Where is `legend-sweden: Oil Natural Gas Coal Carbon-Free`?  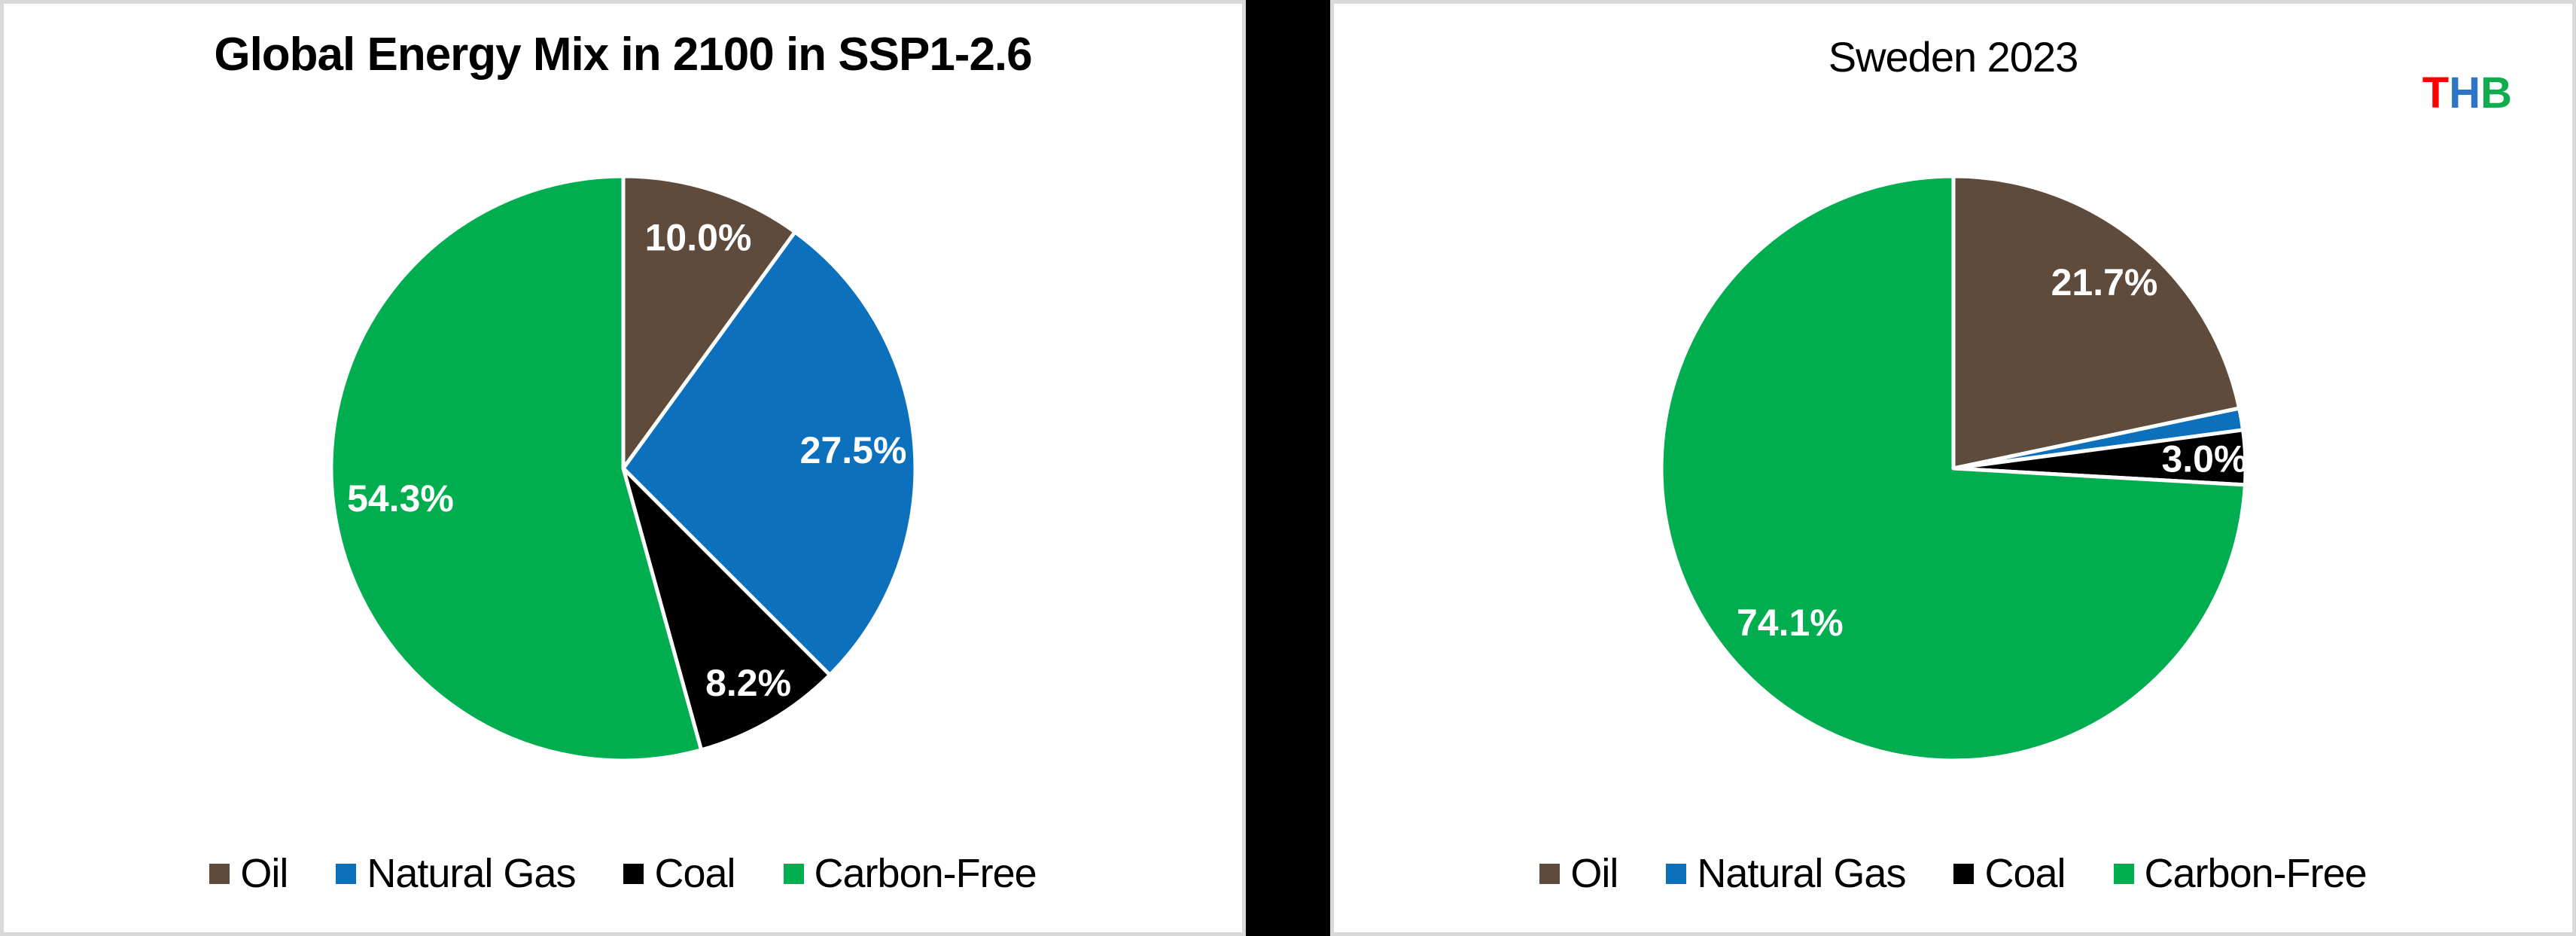 legend-sweden: Oil Natural Gas Coal Carbon-Free is located at coordinates (1953, 873).